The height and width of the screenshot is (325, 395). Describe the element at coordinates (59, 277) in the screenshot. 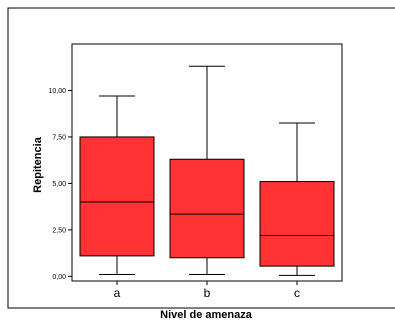

I see `y-tick-label: 0,00` at that location.